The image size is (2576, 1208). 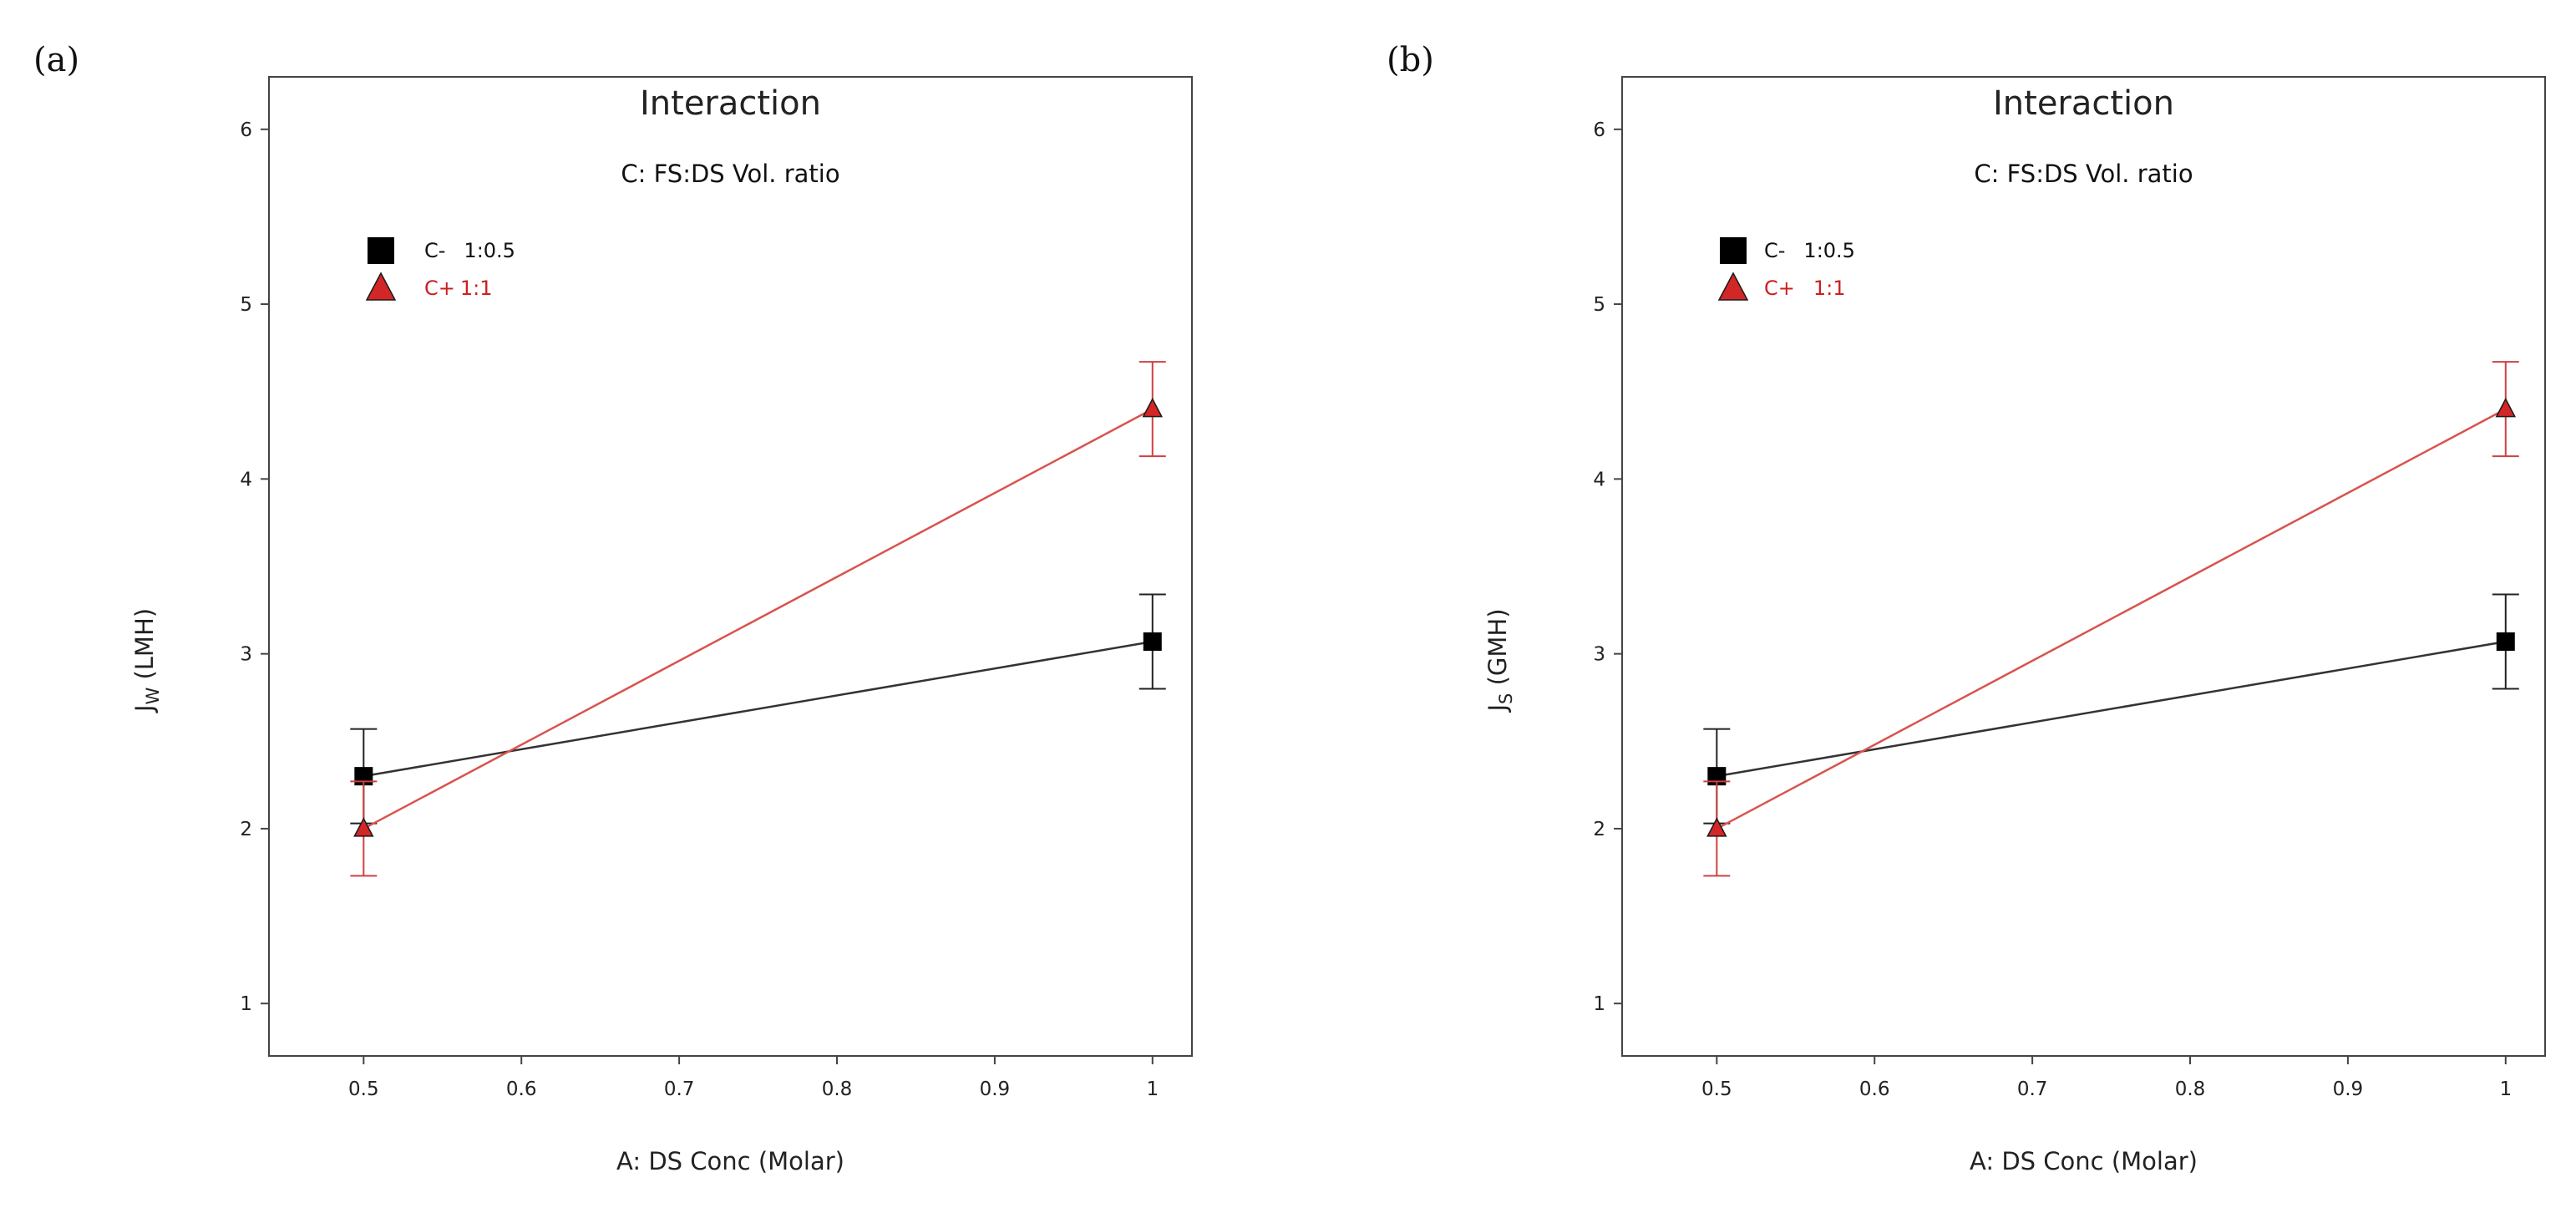 What do you see at coordinates (146, 660) in the screenshot?
I see `y-axis-label: JW (LMH)` at bounding box center [146, 660].